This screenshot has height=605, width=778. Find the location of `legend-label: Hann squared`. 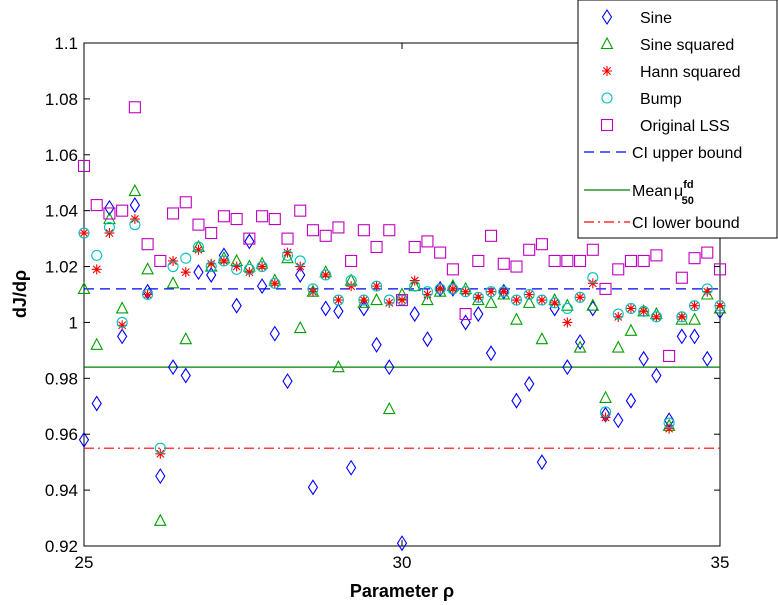

legend-label: Hann squared is located at coordinates (690, 72).